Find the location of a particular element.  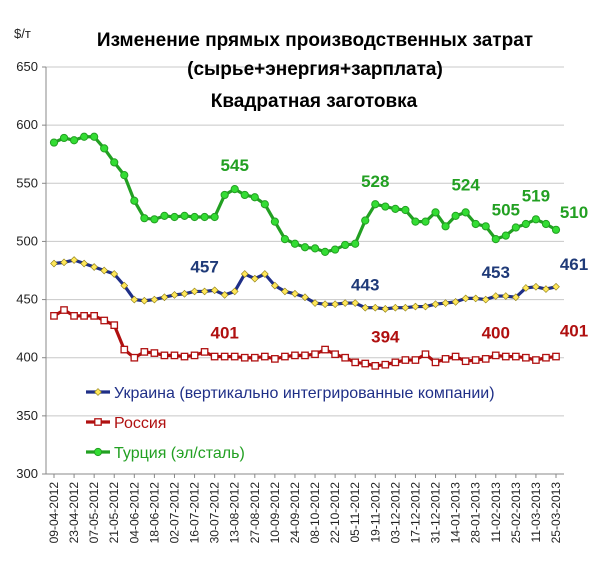

chart-title: Изменение прямых производственных затрат is located at coordinates (315, 40).